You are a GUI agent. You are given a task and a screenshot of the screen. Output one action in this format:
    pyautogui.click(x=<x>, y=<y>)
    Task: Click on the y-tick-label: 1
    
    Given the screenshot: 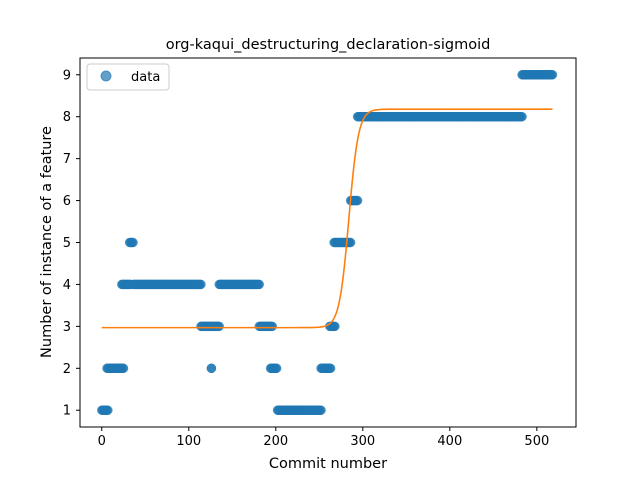 What is the action you would take?
    pyautogui.click(x=67, y=411)
    